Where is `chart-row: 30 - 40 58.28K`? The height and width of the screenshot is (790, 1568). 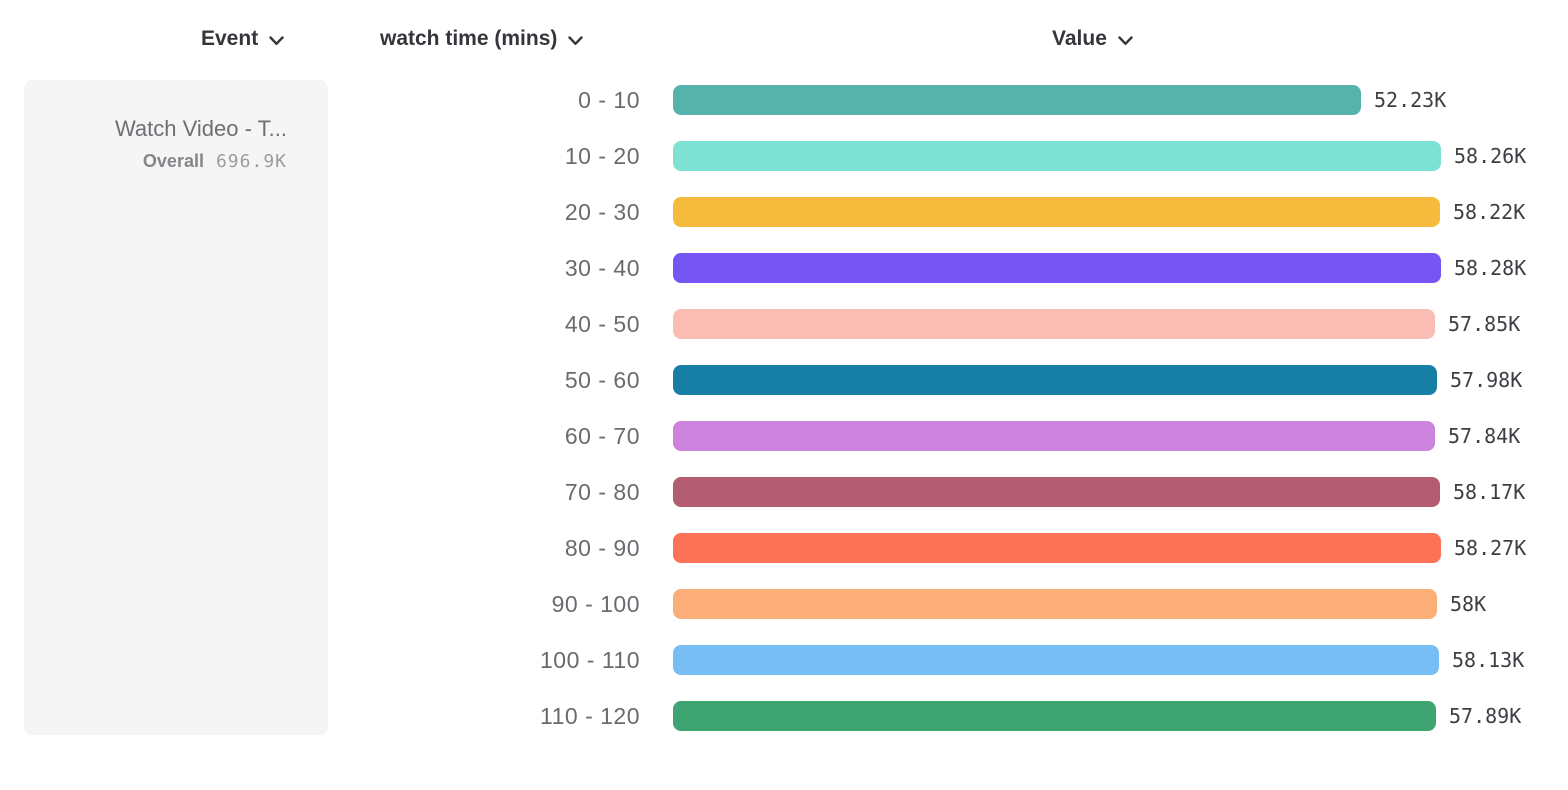
chart-row: 30 - 40 58.28K is located at coordinates (784, 268).